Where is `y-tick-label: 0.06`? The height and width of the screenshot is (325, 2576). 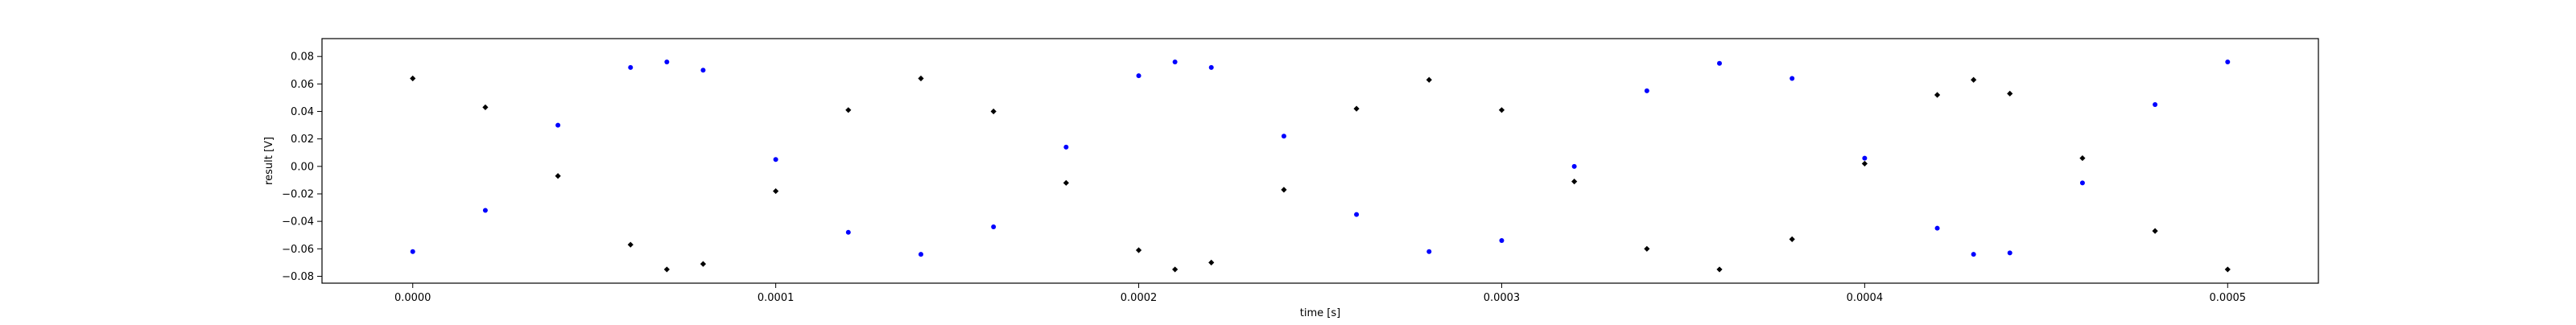 y-tick-label: 0.06 is located at coordinates (302, 85).